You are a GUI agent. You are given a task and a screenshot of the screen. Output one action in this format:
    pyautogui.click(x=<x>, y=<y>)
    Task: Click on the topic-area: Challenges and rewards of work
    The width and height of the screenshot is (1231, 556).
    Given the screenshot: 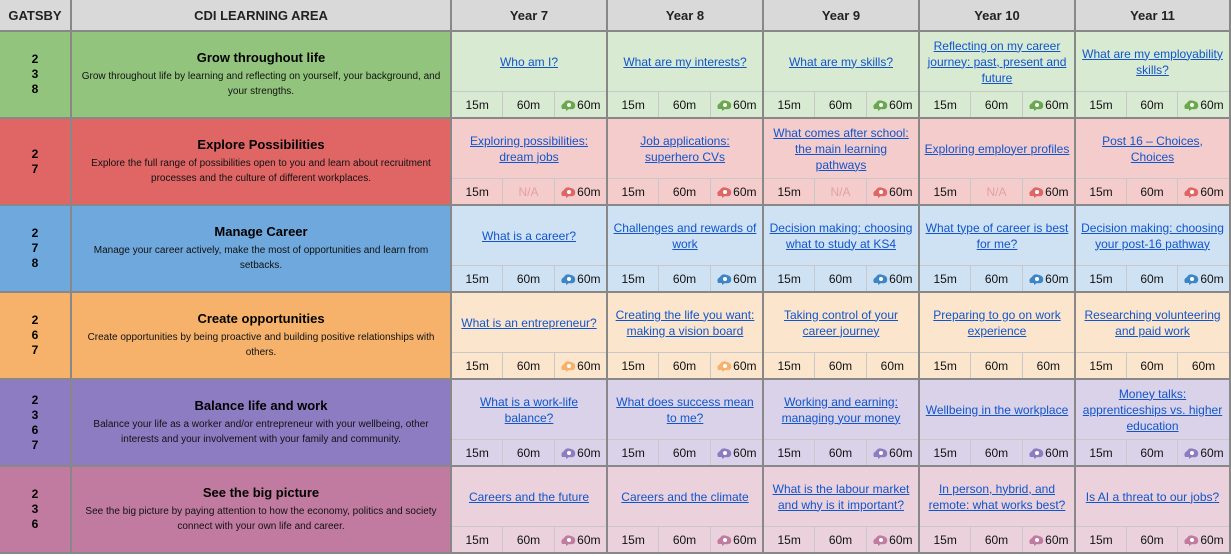 What is the action you would take?
    pyautogui.click(x=685, y=235)
    